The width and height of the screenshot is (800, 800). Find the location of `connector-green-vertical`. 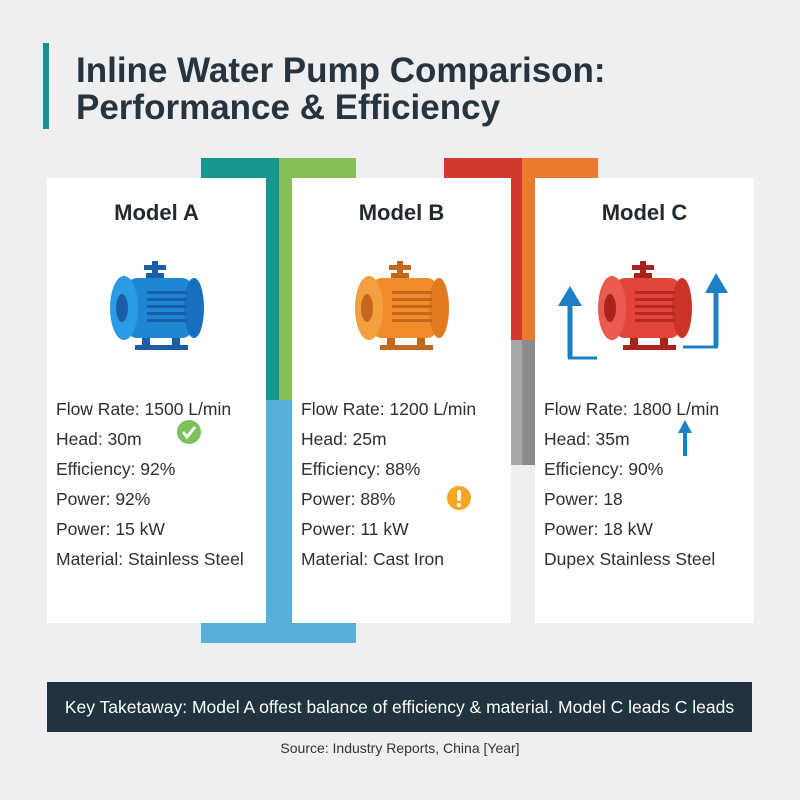

connector-green-vertical is located at coordinates (285, 279).